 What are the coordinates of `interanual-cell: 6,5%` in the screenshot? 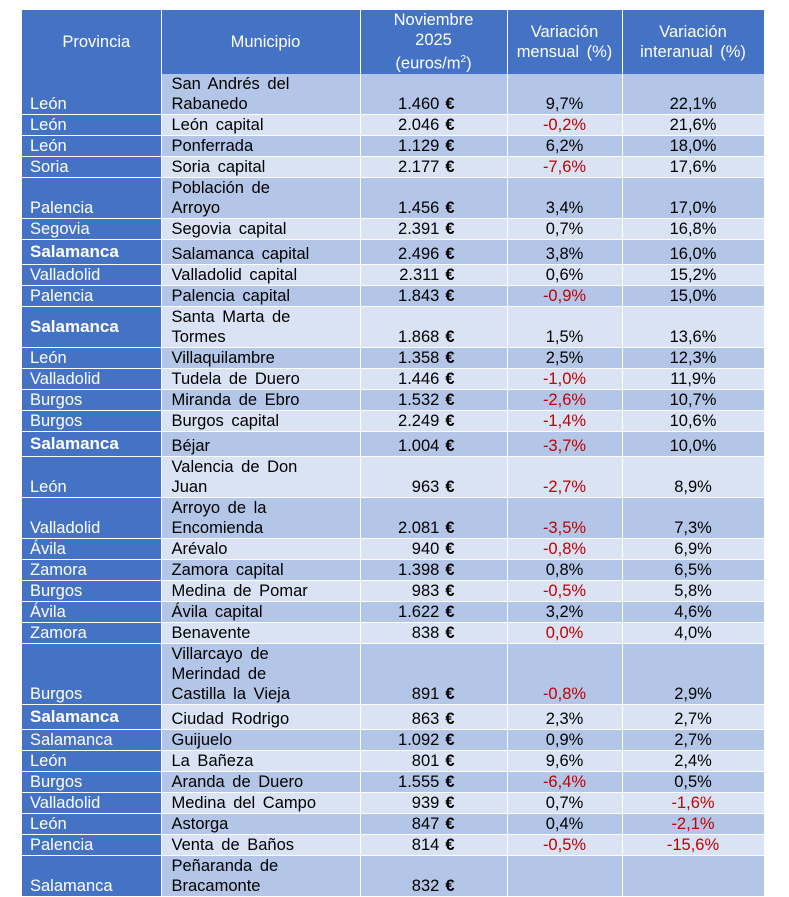 It's located at (693, 570).